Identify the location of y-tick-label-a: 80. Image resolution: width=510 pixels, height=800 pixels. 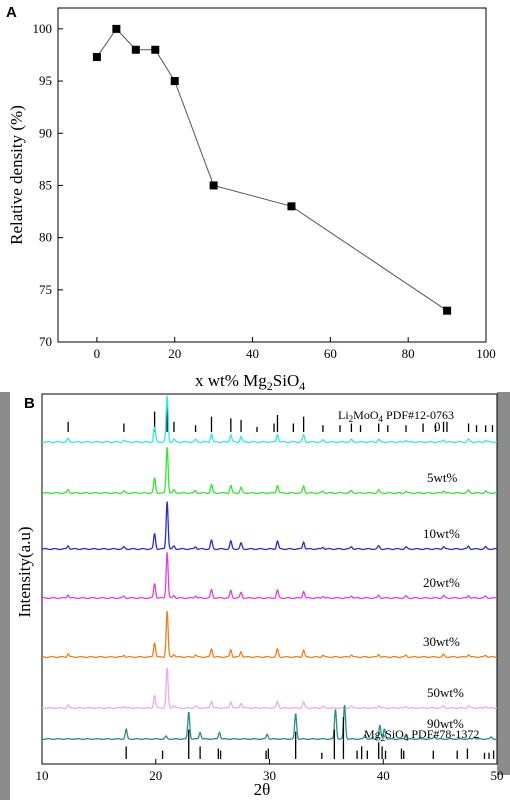
(45, 237).